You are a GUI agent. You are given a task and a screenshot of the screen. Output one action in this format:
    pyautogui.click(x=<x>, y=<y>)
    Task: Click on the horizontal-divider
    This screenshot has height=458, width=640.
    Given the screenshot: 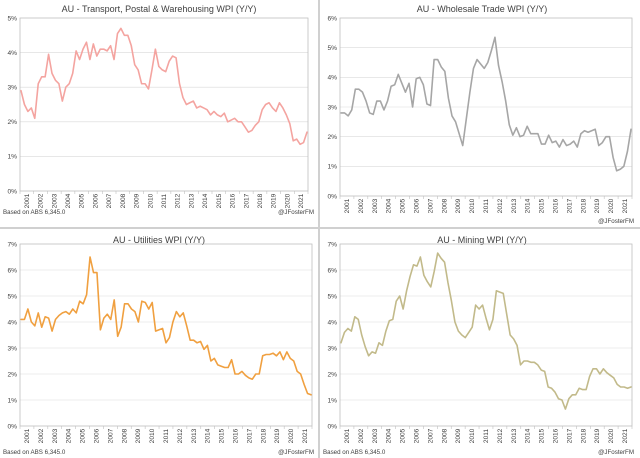 What is the action you would take?
    pyautogui.click(x=320, y=228)
    